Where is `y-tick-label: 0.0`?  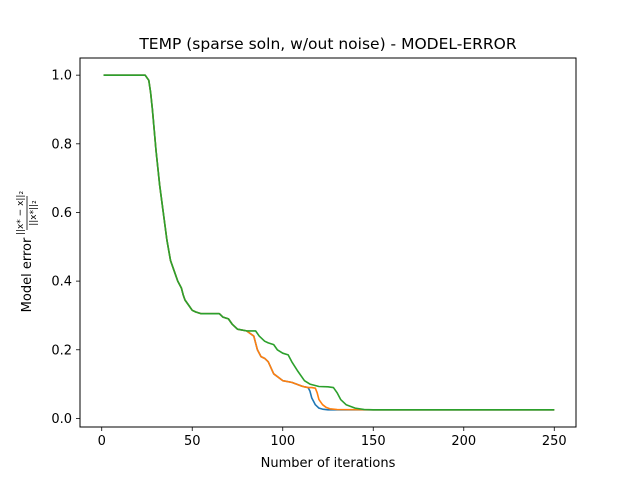 y-tick-label: 0.0 is located at coordinates (61, 419).